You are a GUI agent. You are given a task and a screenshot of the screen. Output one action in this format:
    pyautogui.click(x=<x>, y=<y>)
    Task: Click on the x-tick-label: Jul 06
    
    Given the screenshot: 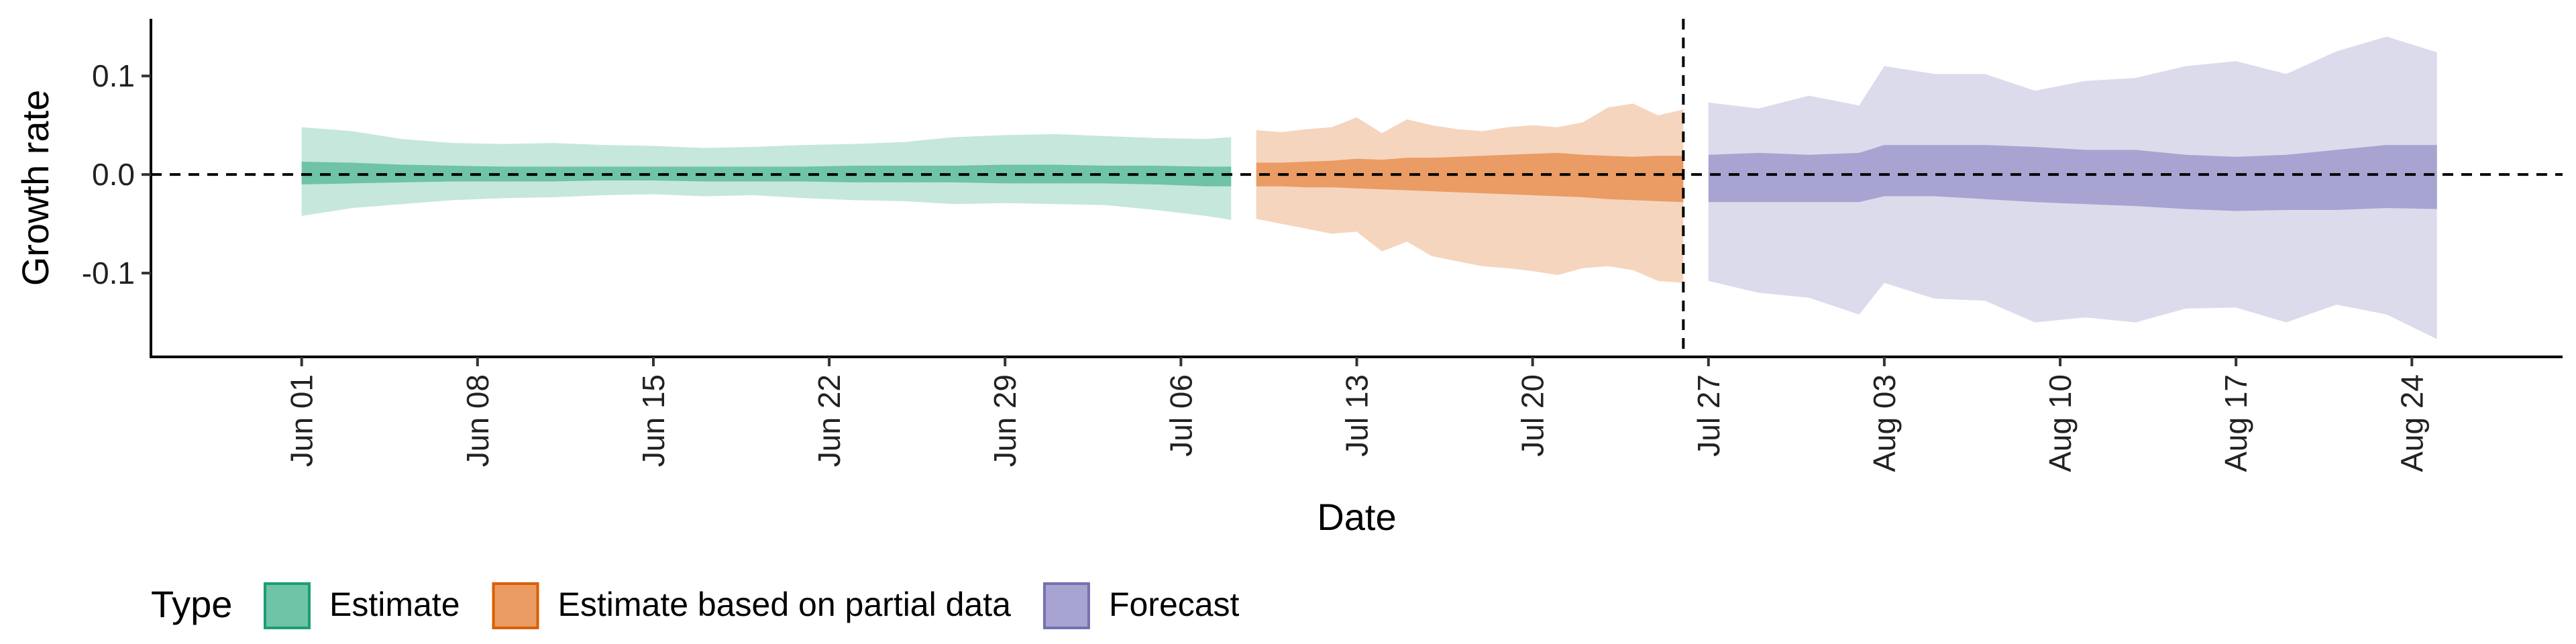 What is the action you would take?
    pyautogui.click(x=1180, y=415)
    